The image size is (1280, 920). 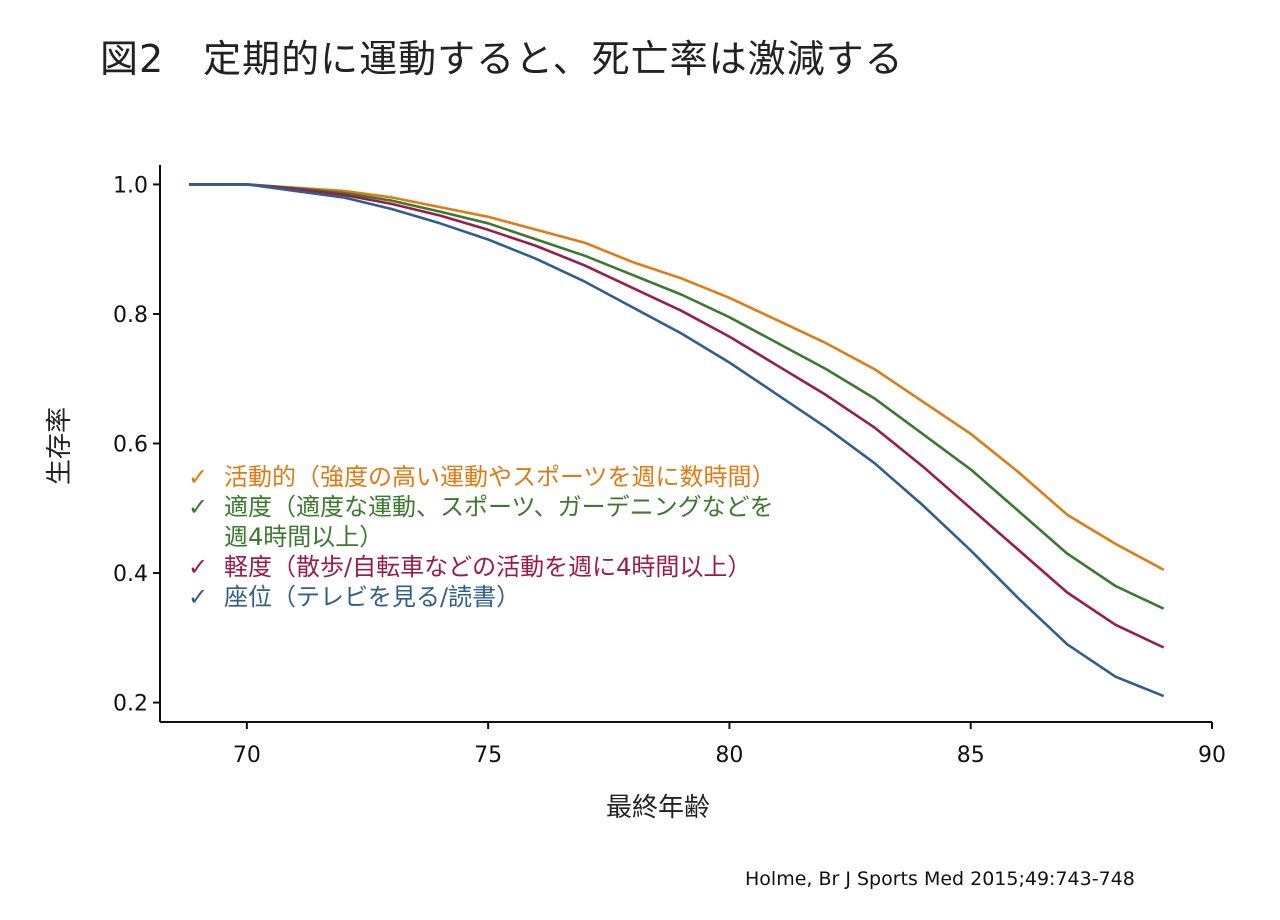 I want to click on legend-label: 適度（適度な運動、スポーツ、ガーデニングなどを週4時間以上）, so click(x=499, y=522).